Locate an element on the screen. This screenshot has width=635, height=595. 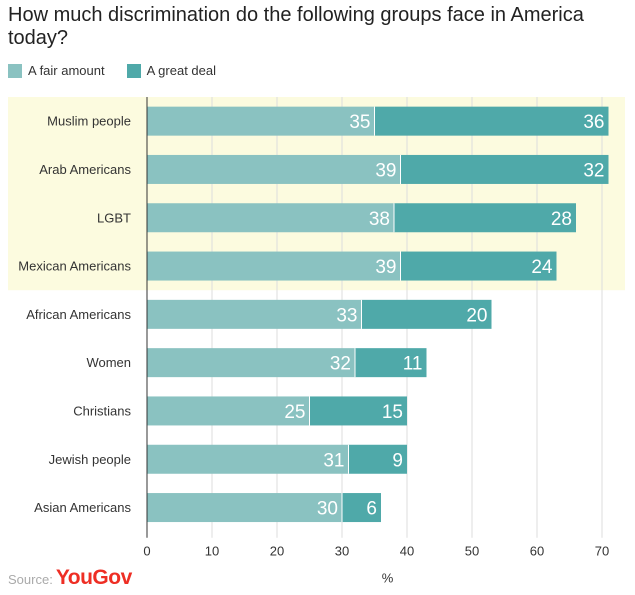
category-label: Muslim people is located at coordinates (89, 121).